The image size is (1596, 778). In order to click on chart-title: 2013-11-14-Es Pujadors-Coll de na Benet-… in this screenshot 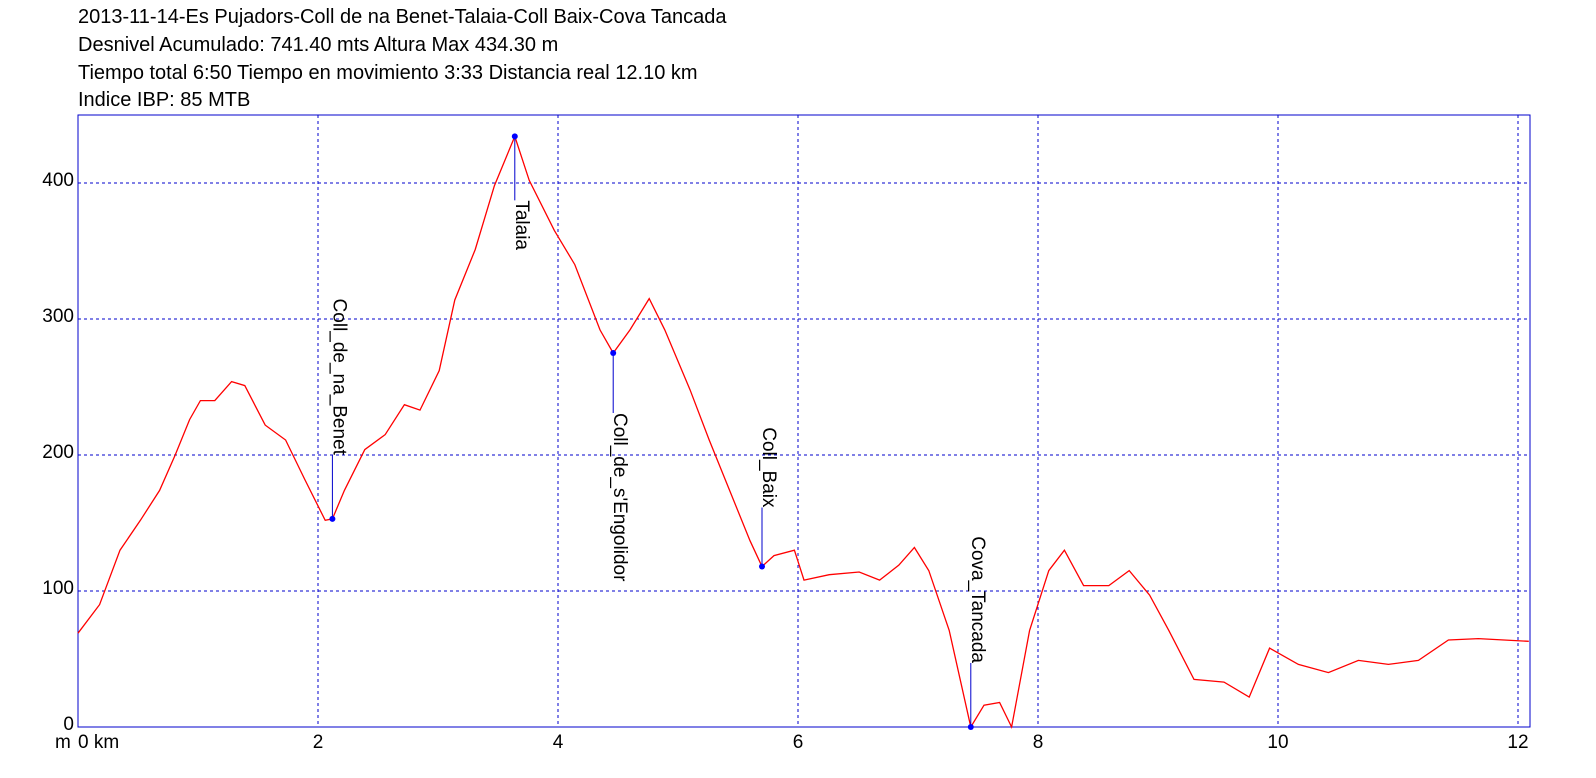, I will do `click(402, 17)`.